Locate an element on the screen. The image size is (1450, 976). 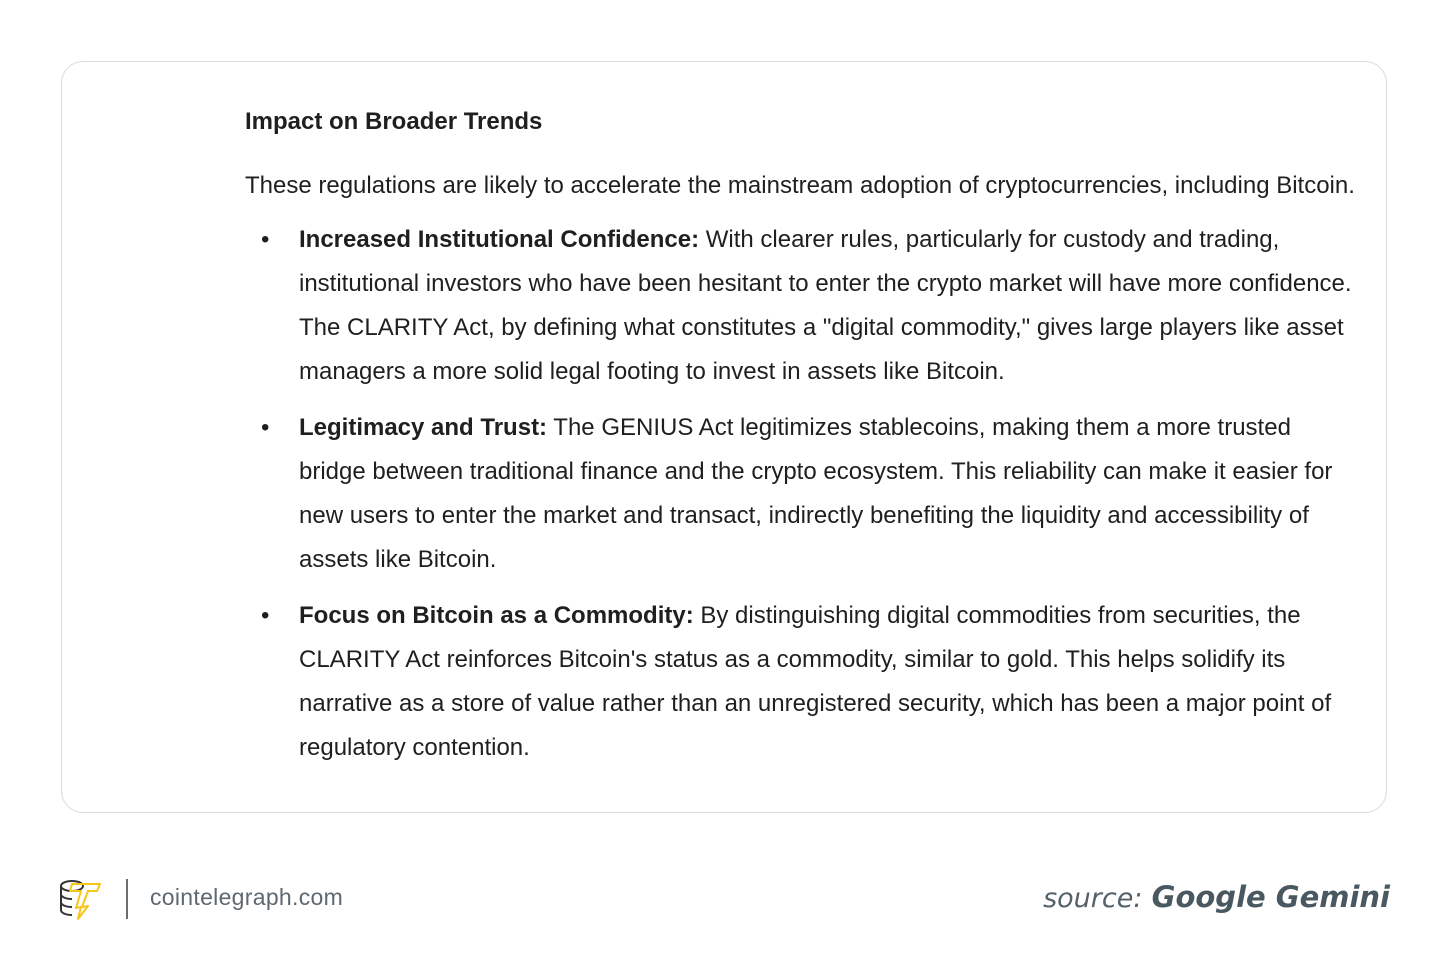
section-heading: Impact on Broader Trends is located at coordinates (394, 121).